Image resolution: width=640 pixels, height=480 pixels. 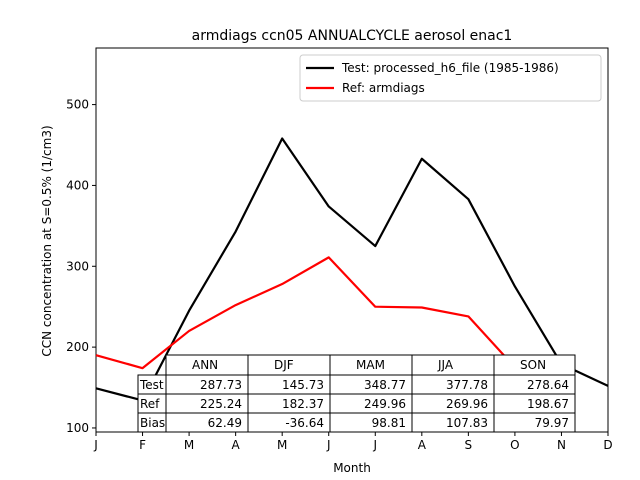 What do you see at coordinates (303, 385) in the screenshot?
I see `table-value: 145.73` at bounding box center [303, 385].